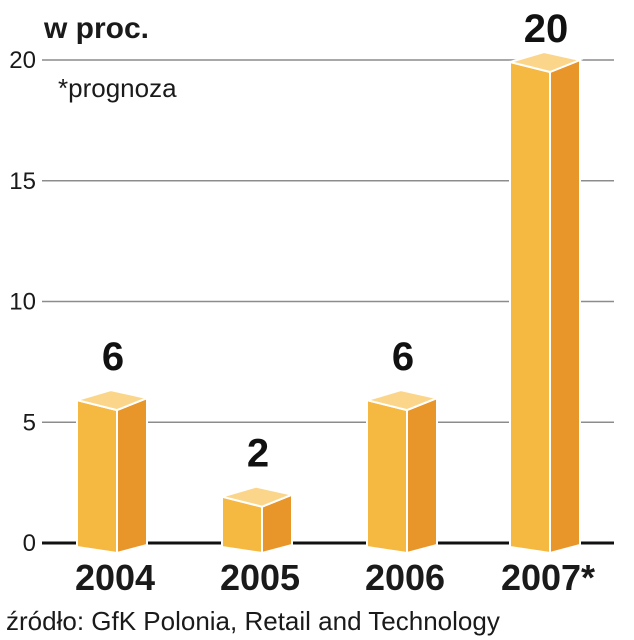  I want to click on x-category-label: 2004, so click(115, 577).